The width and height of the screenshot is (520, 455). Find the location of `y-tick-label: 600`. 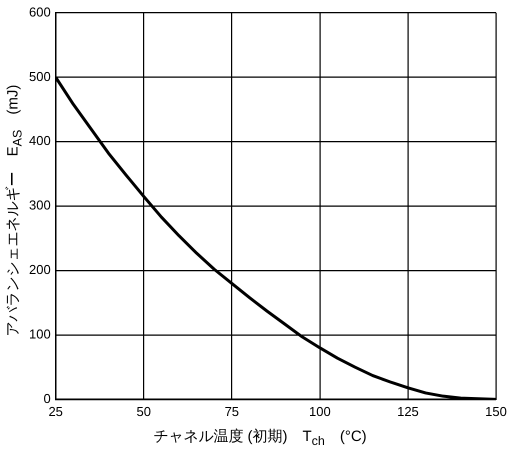

y-tick-label: 600 is located at coordinates (39, 12).